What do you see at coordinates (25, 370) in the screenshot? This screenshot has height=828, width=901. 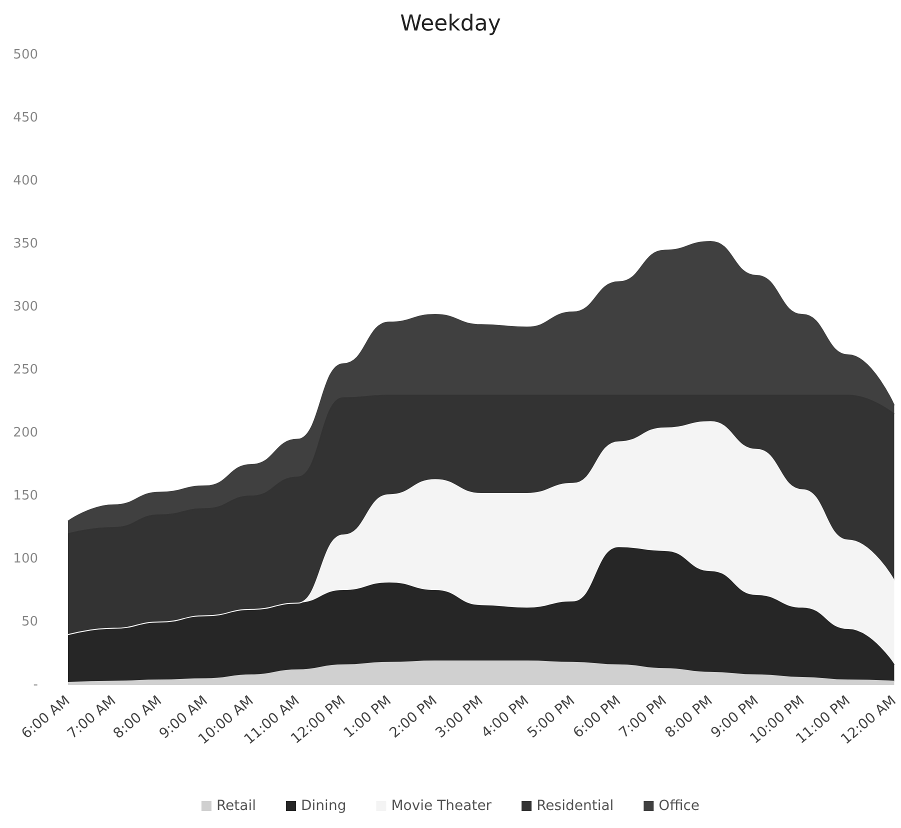 I see `y-tick-label: 250` at bounding box center [25, 370].